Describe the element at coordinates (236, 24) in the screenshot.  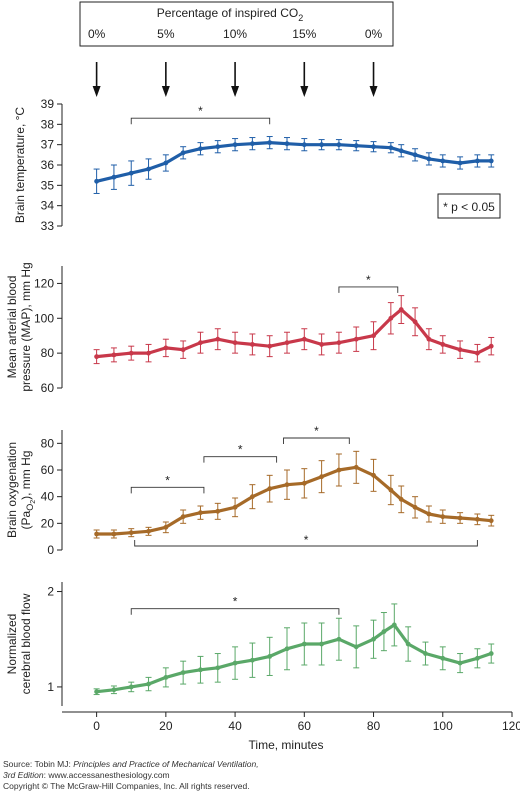
I see `co2-box-frame` at that location.